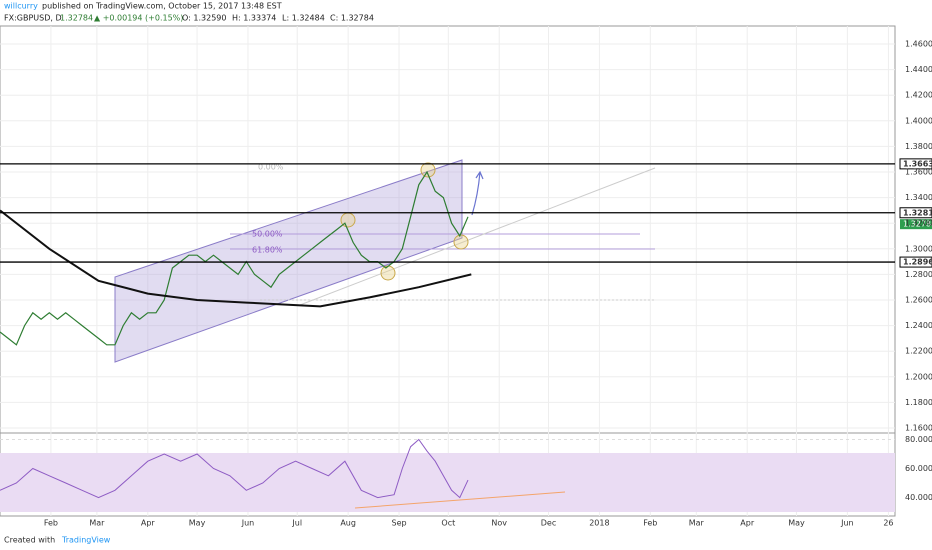  Describe the element at coordinates (599, 523) in the screenshot. I see `x-tick-label: 2018` at that location.